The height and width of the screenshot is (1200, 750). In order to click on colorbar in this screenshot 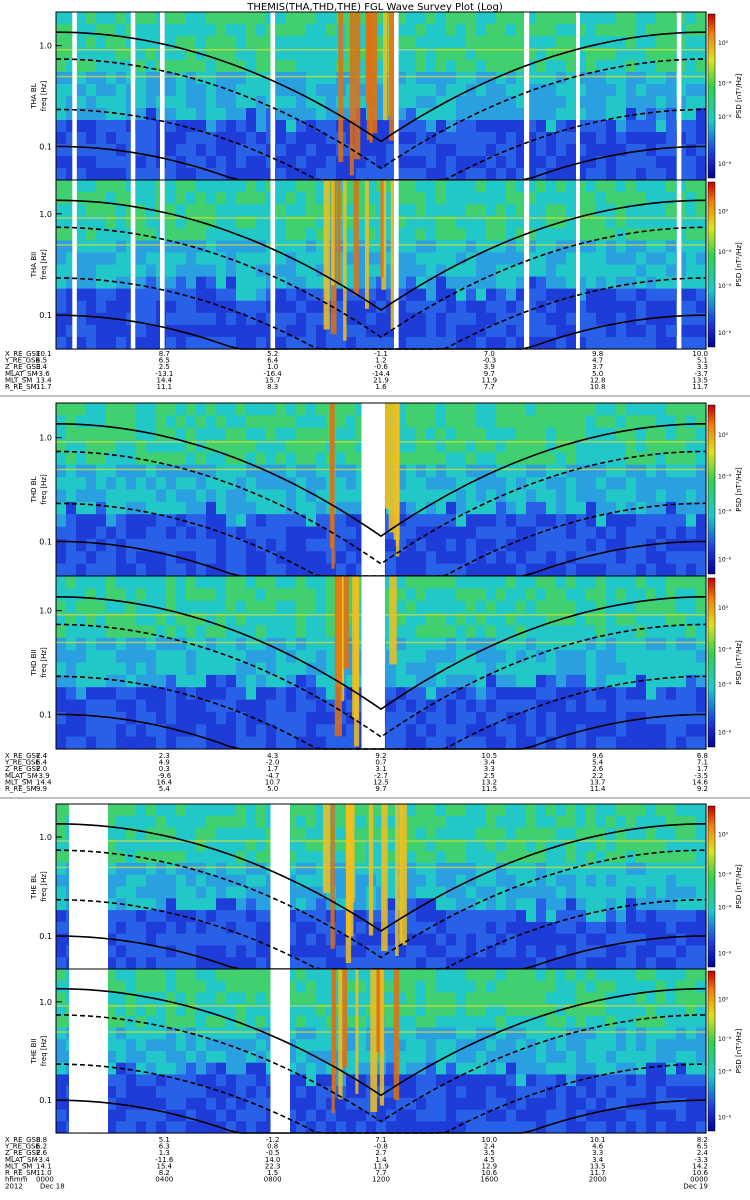, I will do `click(711, 662)`.